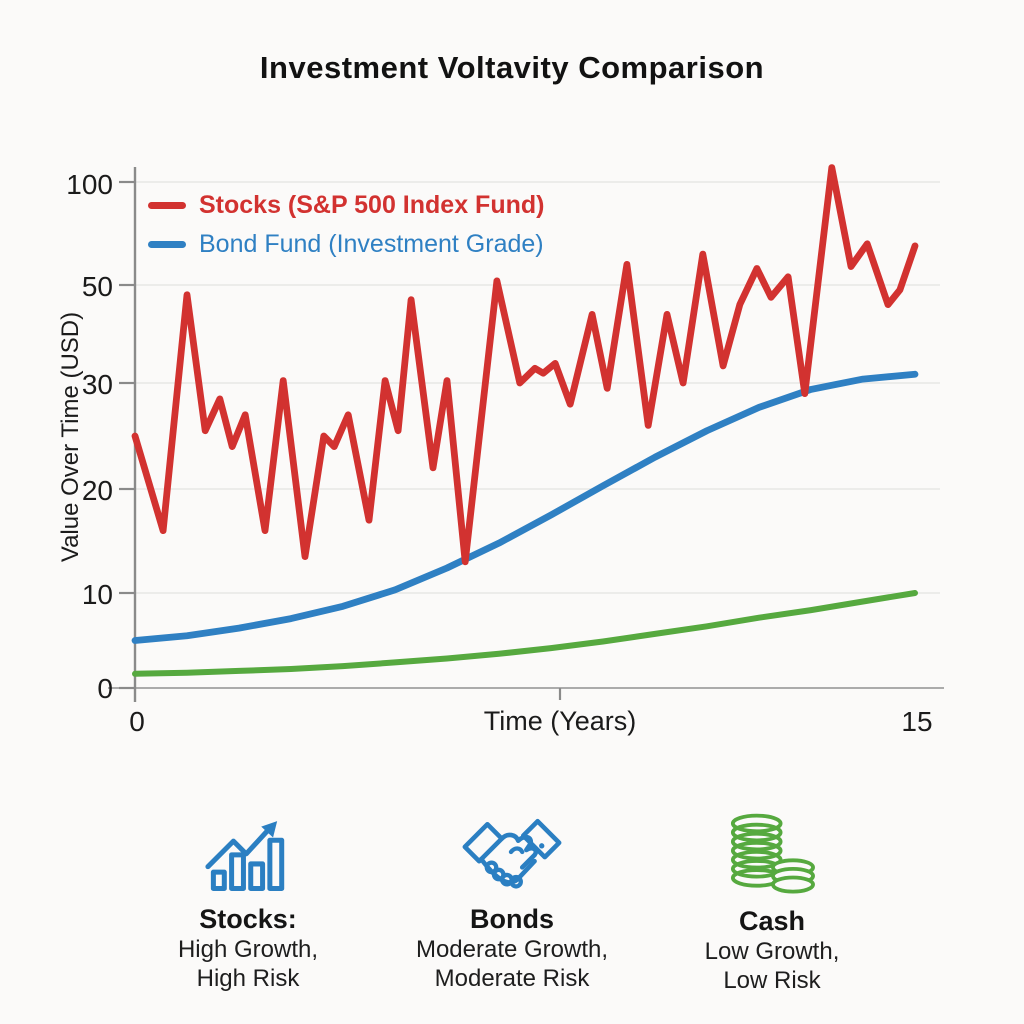 The image size is (1024, 1024). What do you see at coordinates (97, 594) in the screenshot?
I see `ytick-10: 10` at bounding box center [97, 594].